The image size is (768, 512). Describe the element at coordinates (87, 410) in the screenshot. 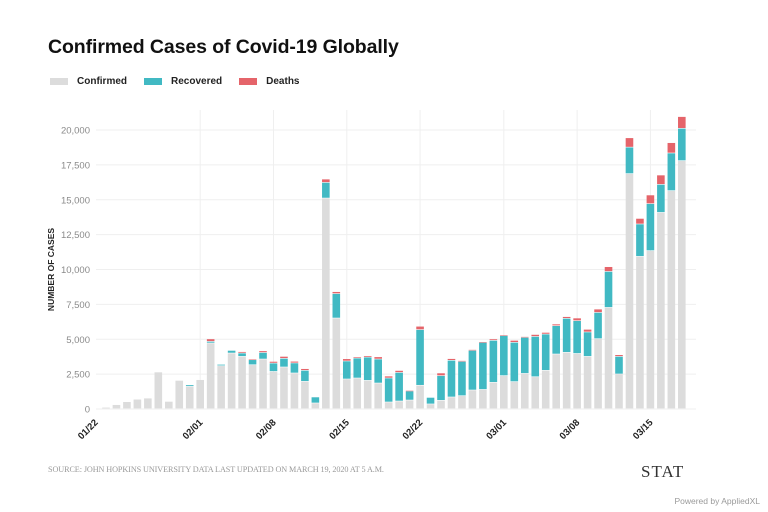

I see `y-tick-label: 0` at that location.